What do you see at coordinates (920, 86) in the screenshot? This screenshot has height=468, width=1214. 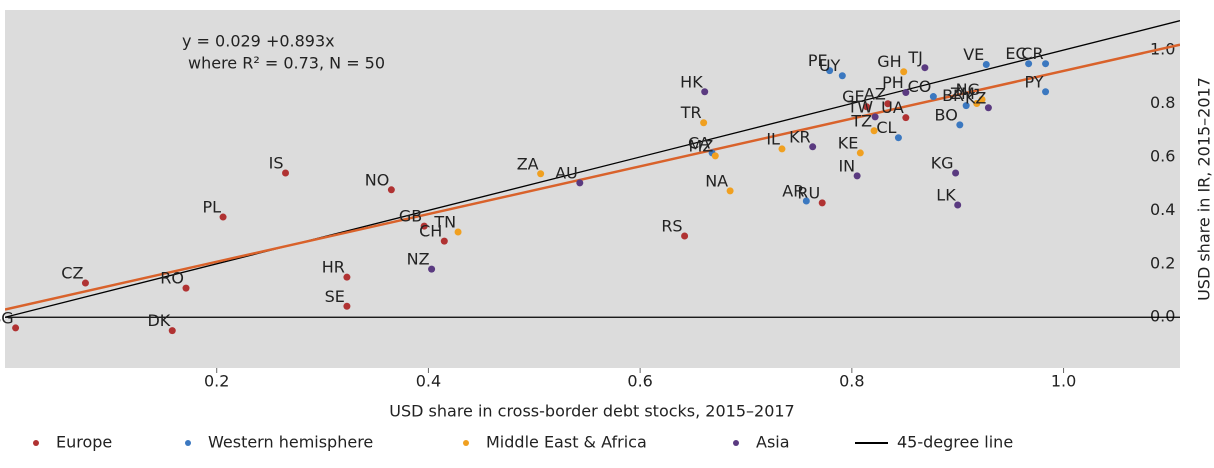 I see `point-label: CO` at bounding box center [920, 86].